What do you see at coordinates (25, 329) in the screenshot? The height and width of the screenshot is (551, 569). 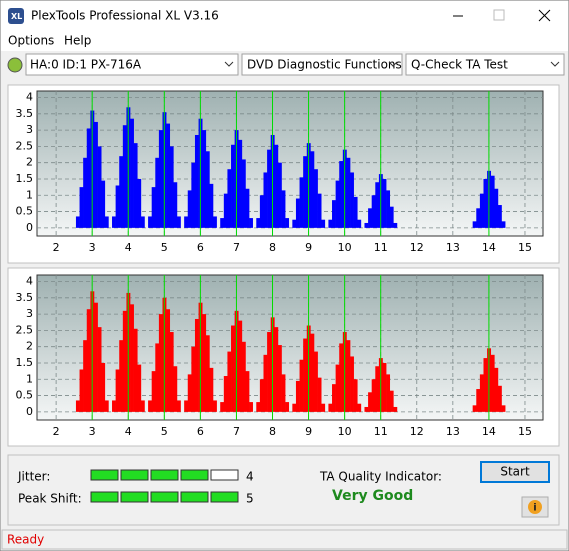 I see `y-tick-label: 2.5` at bounding box center [25, 329].